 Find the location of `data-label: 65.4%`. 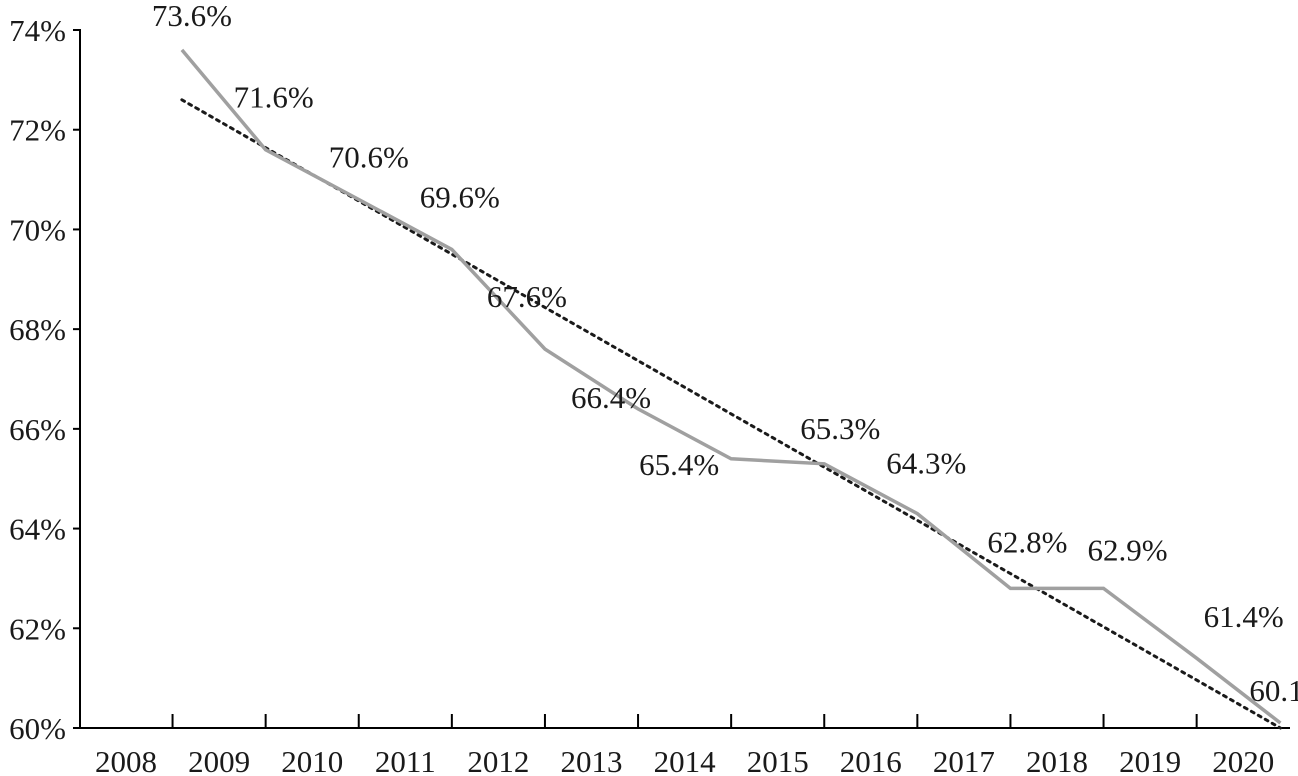

data-label: 65.4% is located at coordinates (679, 464).